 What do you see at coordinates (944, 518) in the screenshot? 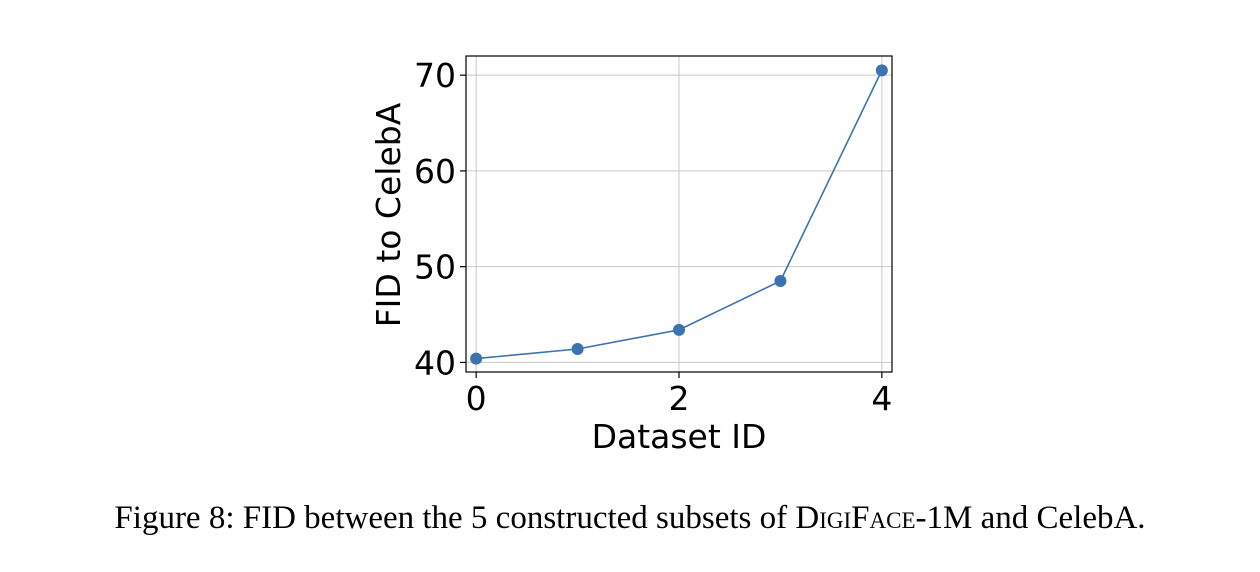
I see `dataset-name-suffix: -1M` at bounding box center [944, 518].